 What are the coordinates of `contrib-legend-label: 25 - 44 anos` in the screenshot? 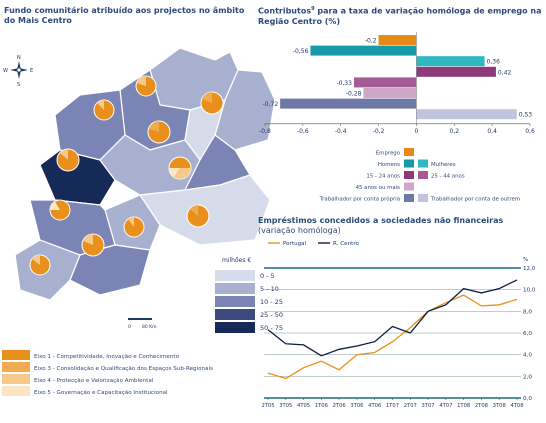 It's located at (448, 177).